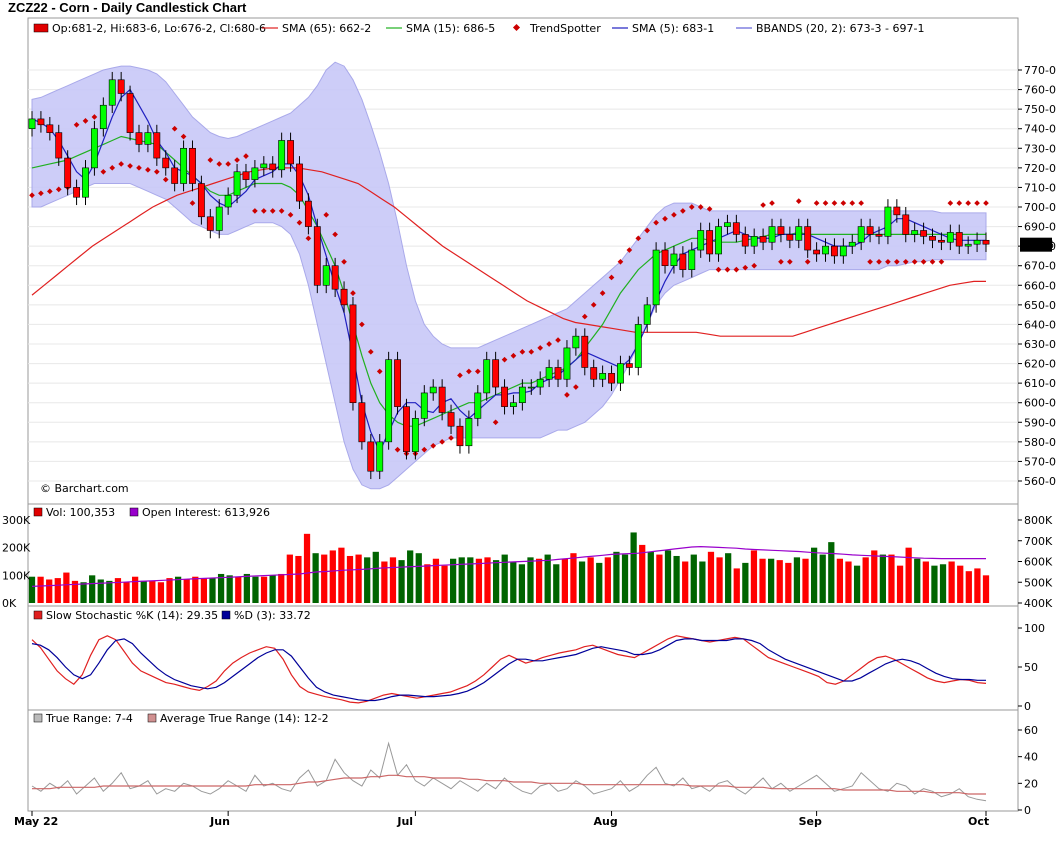  Describe the element at coordinates (1040, 168) in the screenshot. I see `price-tick-label: 720-0` at that location.